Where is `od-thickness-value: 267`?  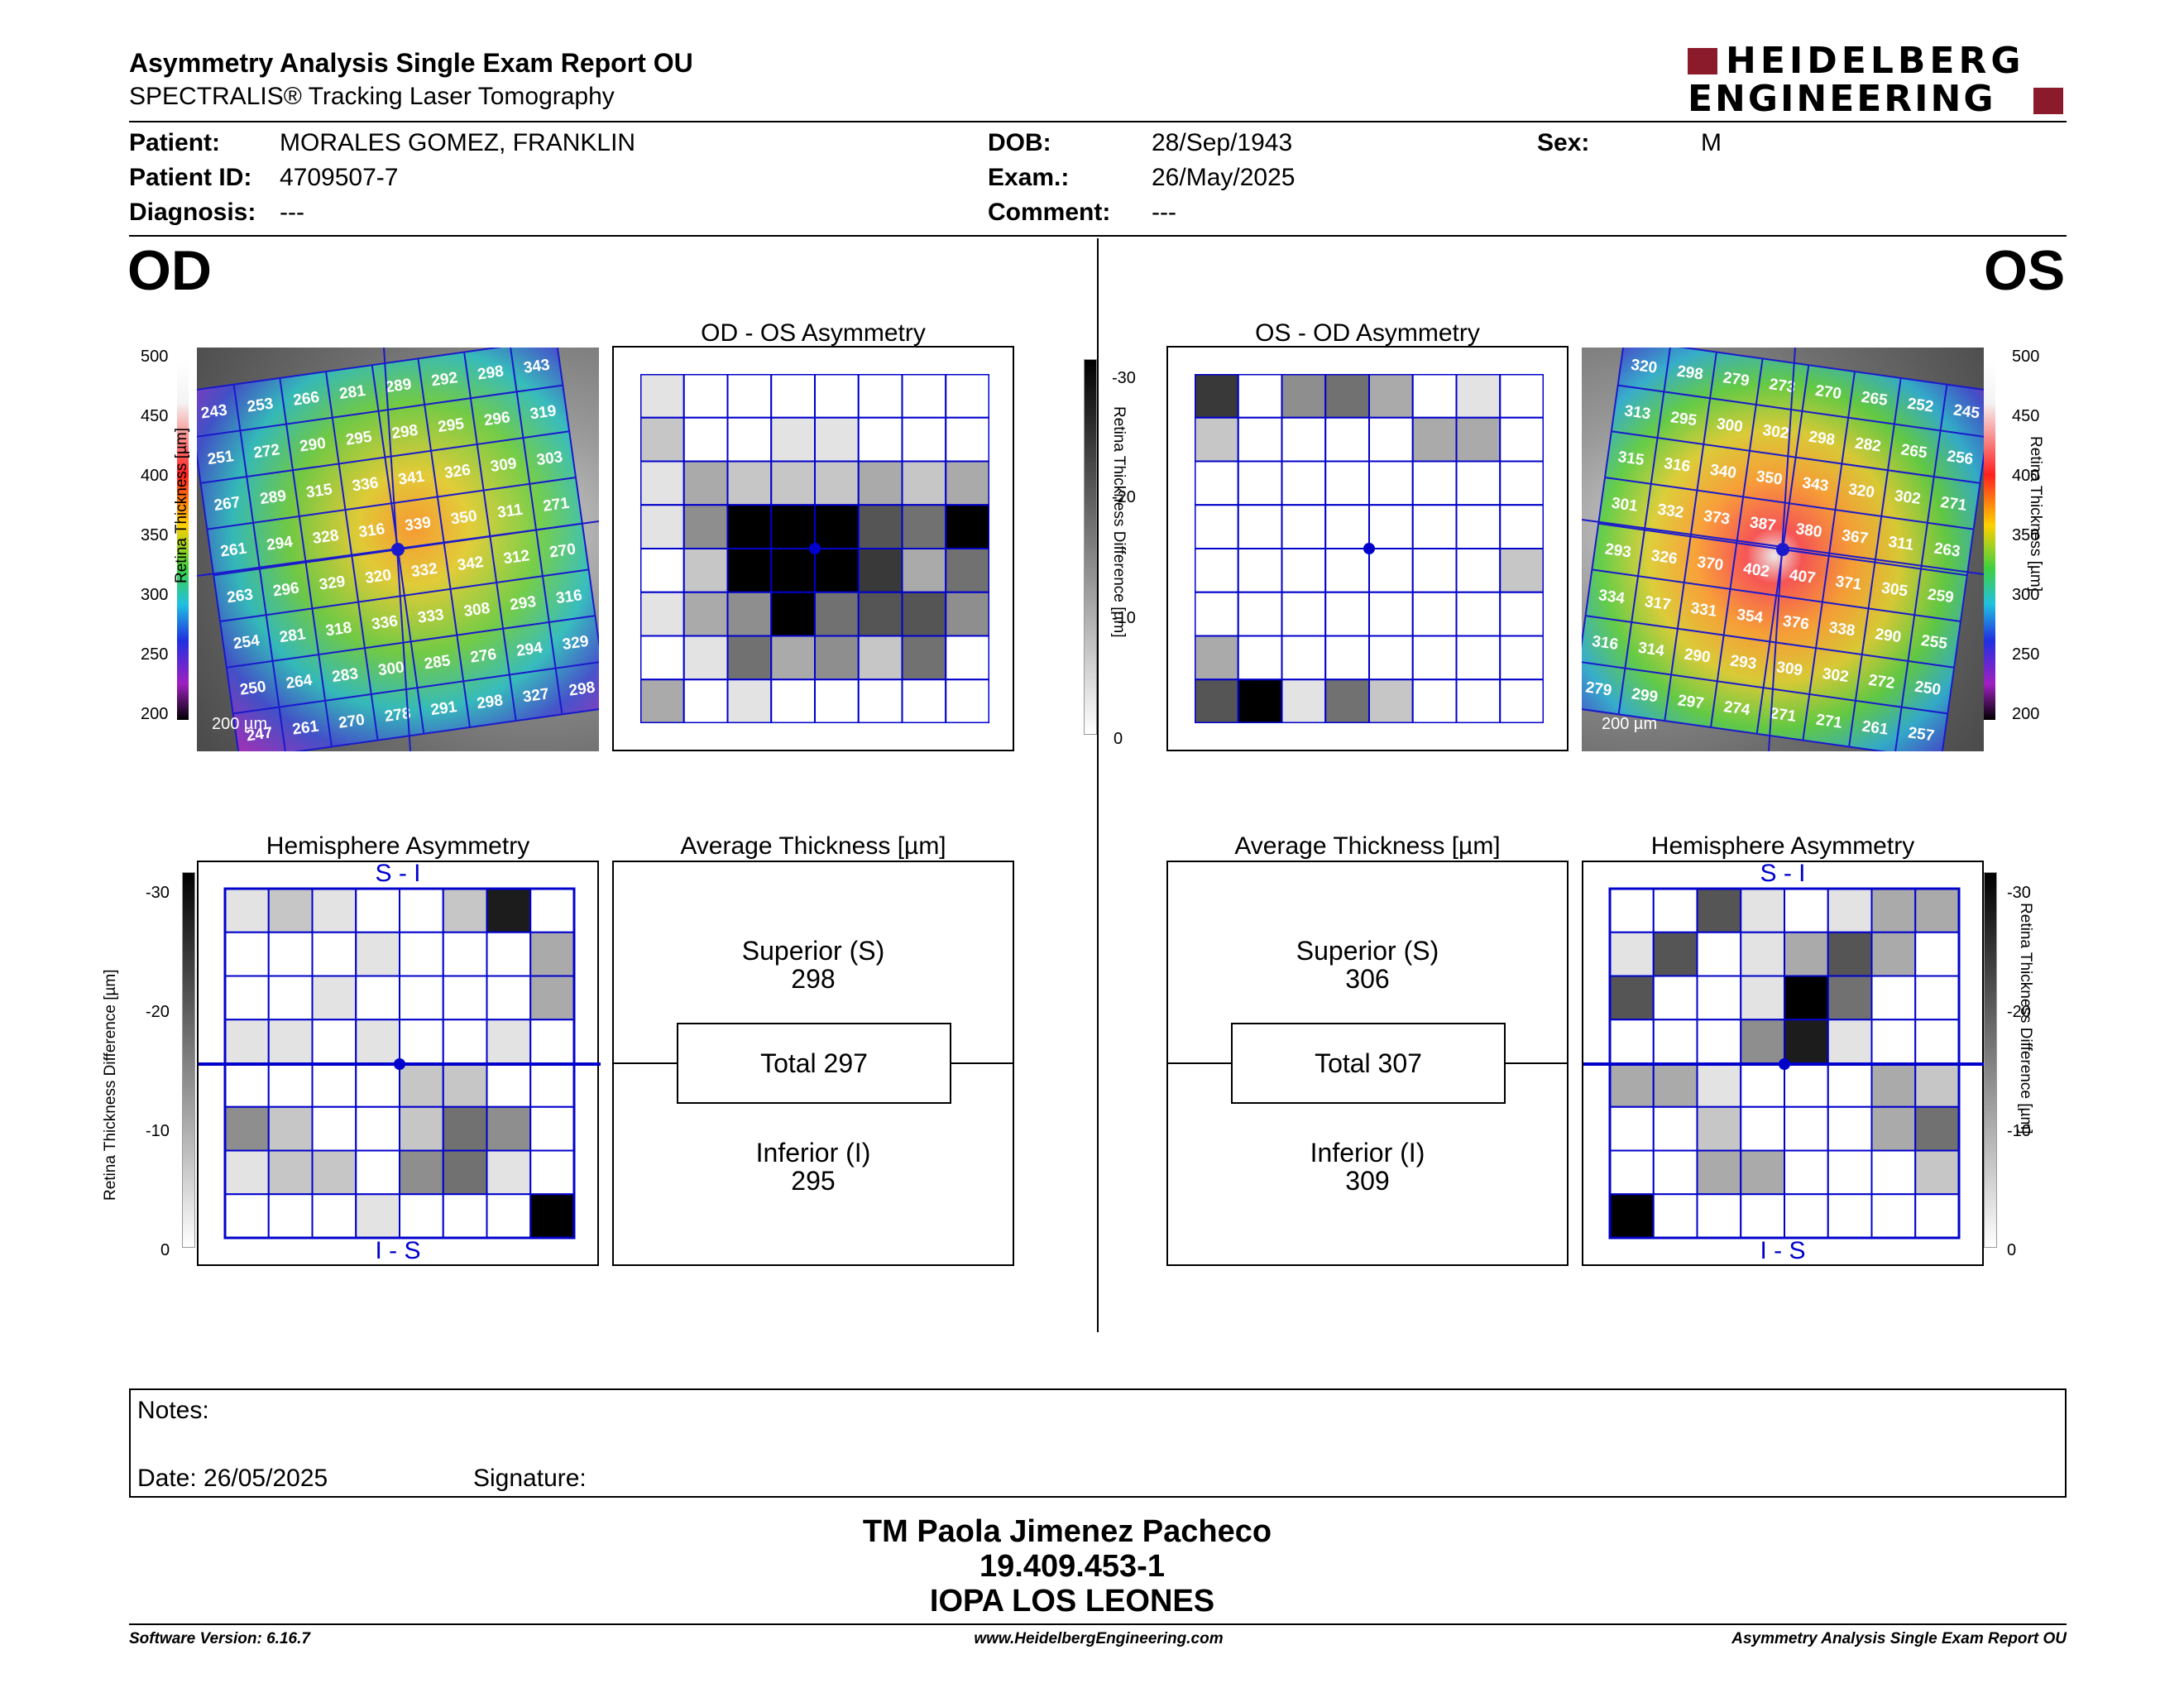
od-thickness-value: 267 is located at coordinates (227, 504).